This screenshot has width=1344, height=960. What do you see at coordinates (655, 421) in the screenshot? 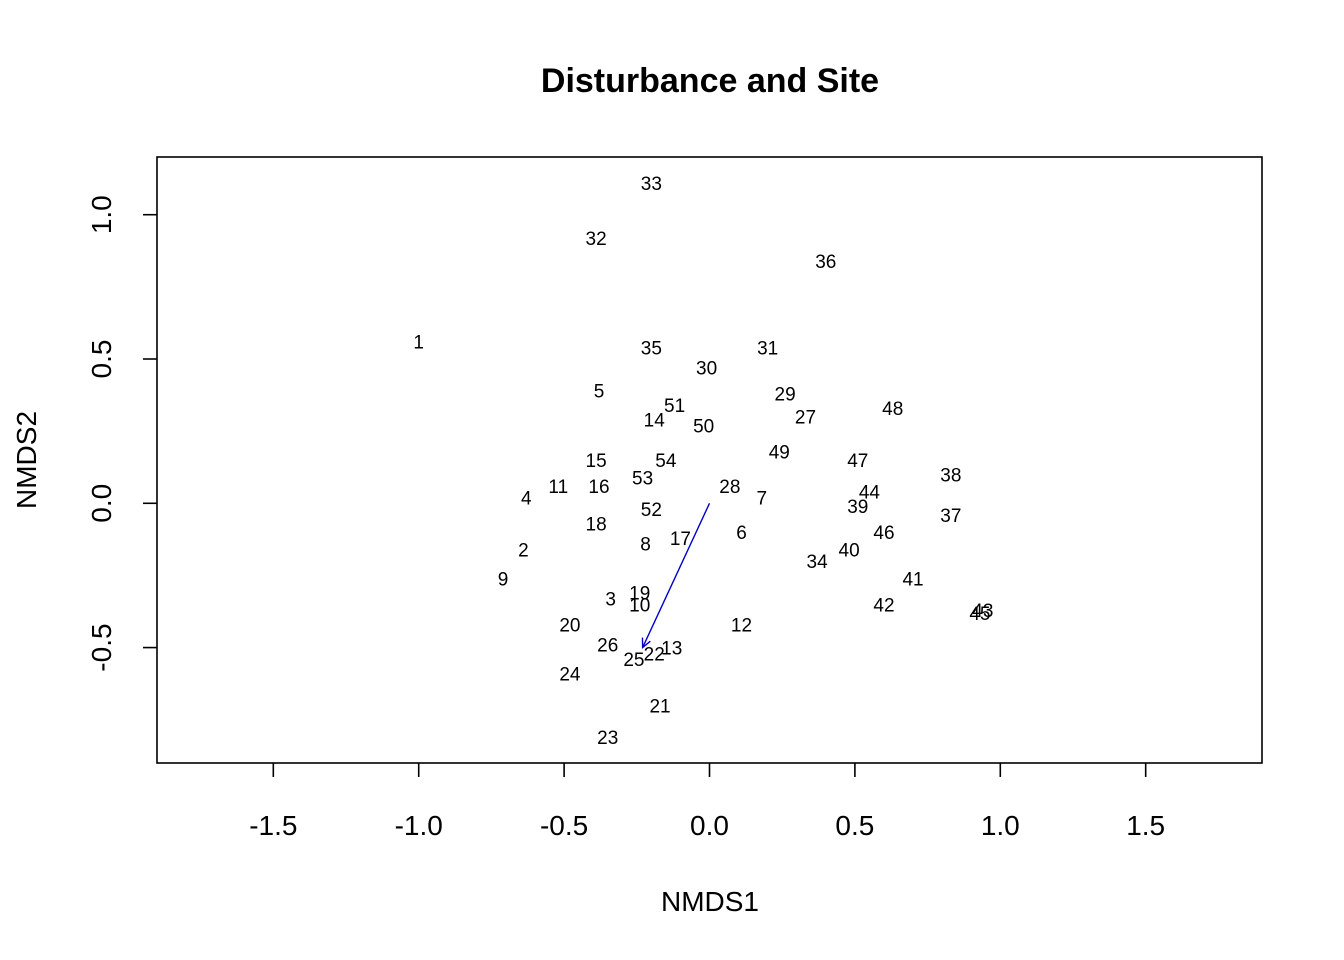
I see `site-label: 14` at bounding box center [655, 421].